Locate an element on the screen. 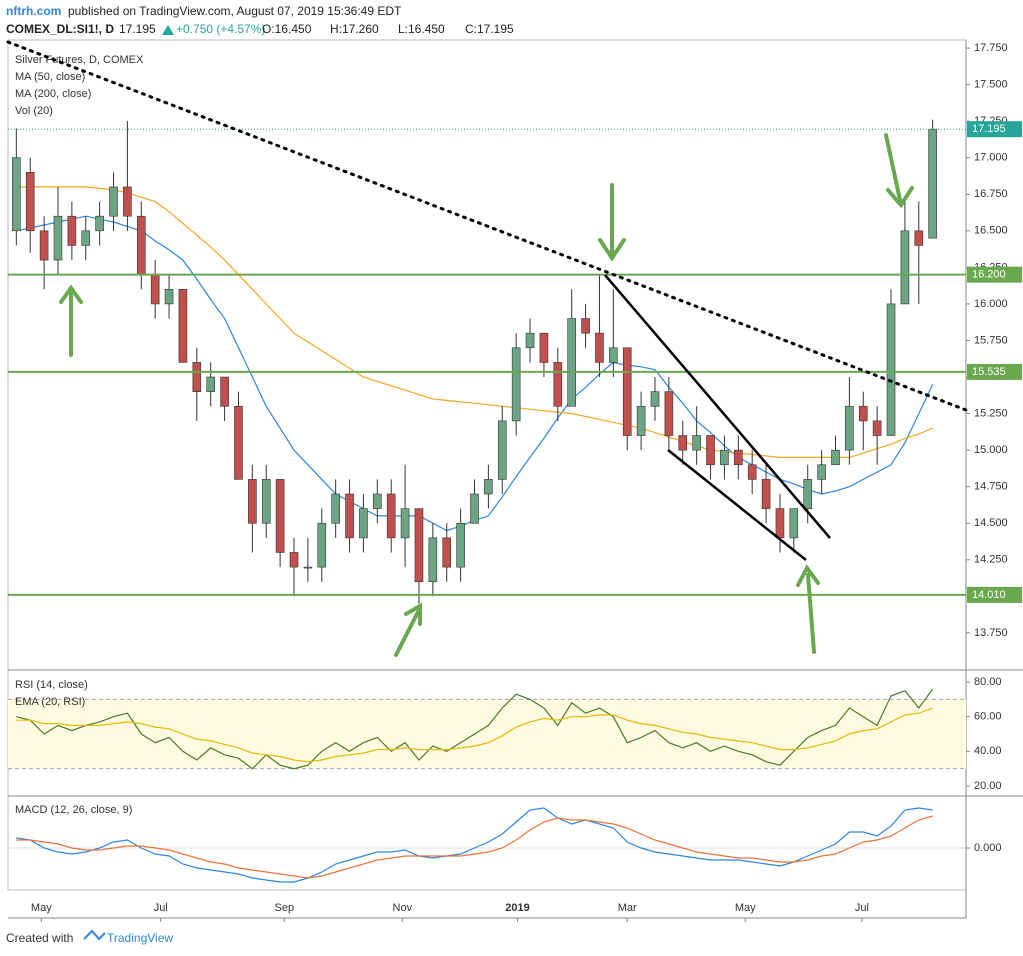 The height and width of the screenshot is (956, 1023). footer-text: Created with is located at coordinates (39, 938).